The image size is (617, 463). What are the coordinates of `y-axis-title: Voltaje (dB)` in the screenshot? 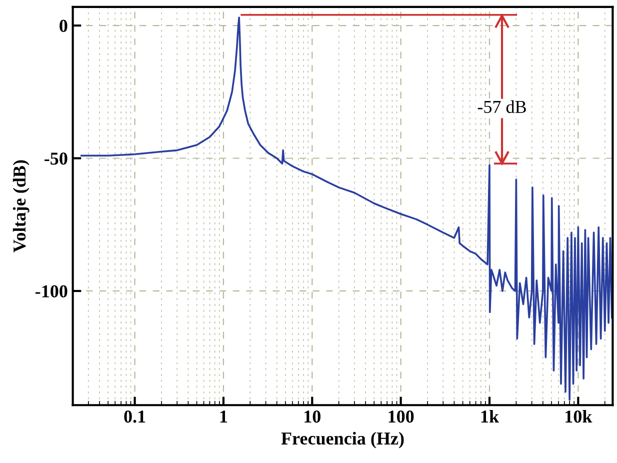 It's located at (21, 206).